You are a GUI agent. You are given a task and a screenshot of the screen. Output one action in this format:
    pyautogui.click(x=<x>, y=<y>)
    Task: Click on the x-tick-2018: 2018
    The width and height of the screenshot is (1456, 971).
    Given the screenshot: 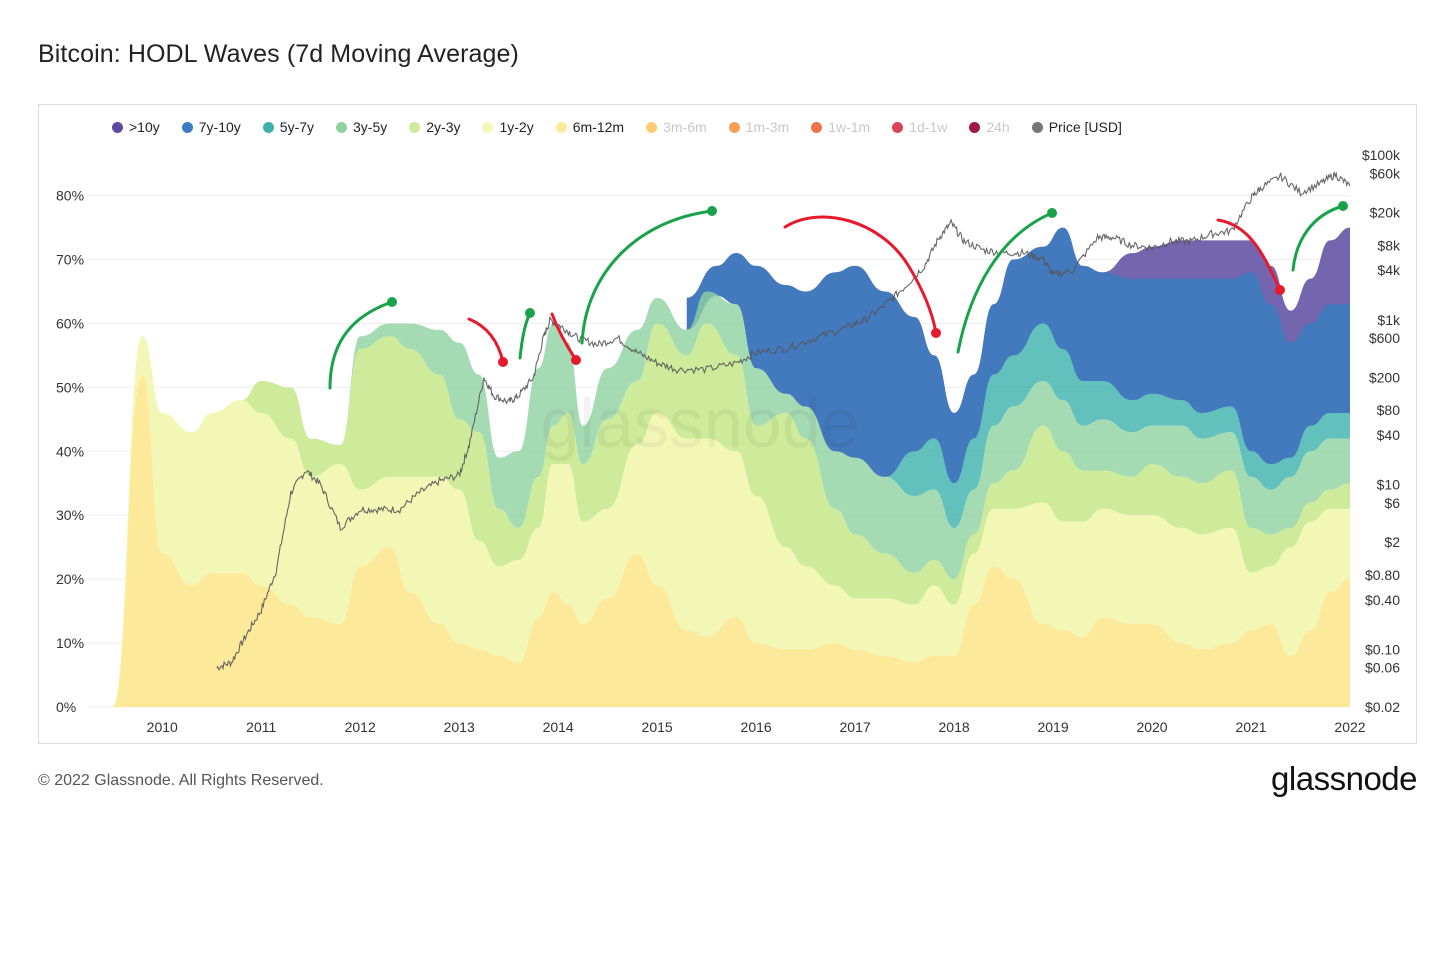 What is the action you would take?
    pyautogui.click(x=954, y=727)
    